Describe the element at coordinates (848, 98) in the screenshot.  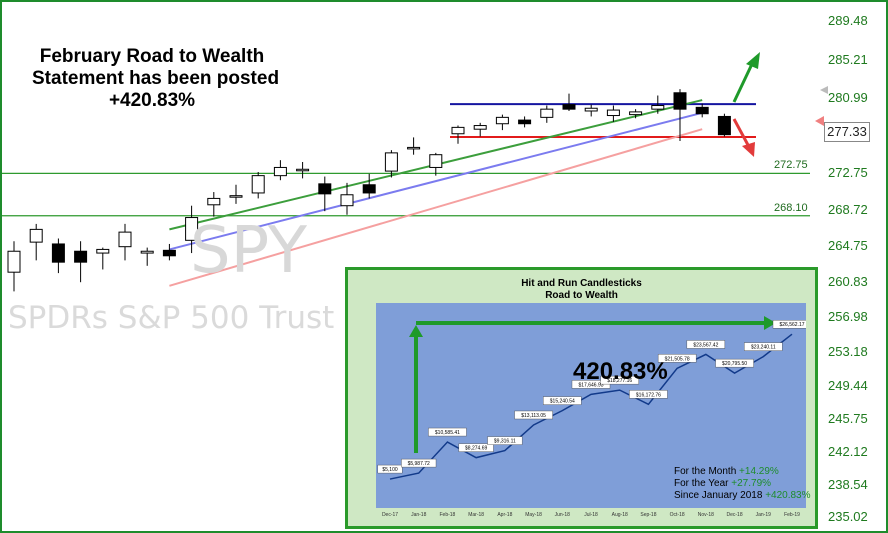
I see `y-tick-label: 280.99` at that location.